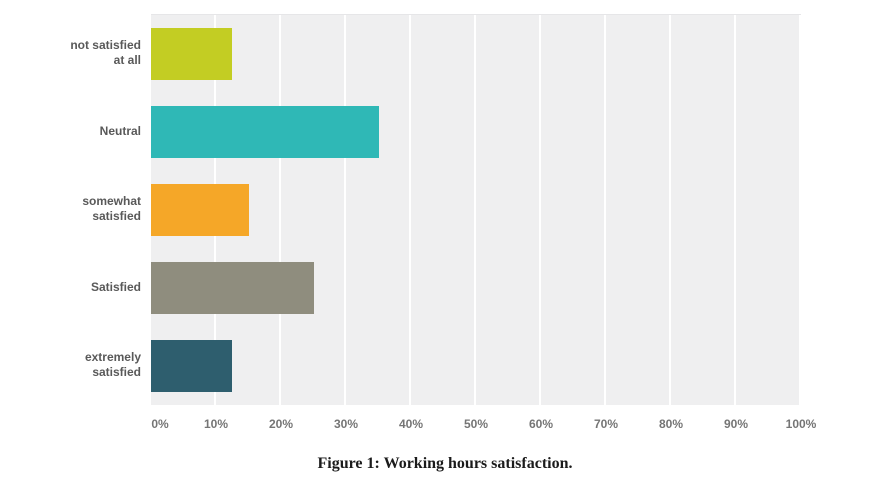 Image resolution: width=890 pixels, height=491 pixels. What do you see at coordinates (216, 424) in the screenshot?
I see `x-tick-label-10pct: 10%` at bounding box center [216, 424].